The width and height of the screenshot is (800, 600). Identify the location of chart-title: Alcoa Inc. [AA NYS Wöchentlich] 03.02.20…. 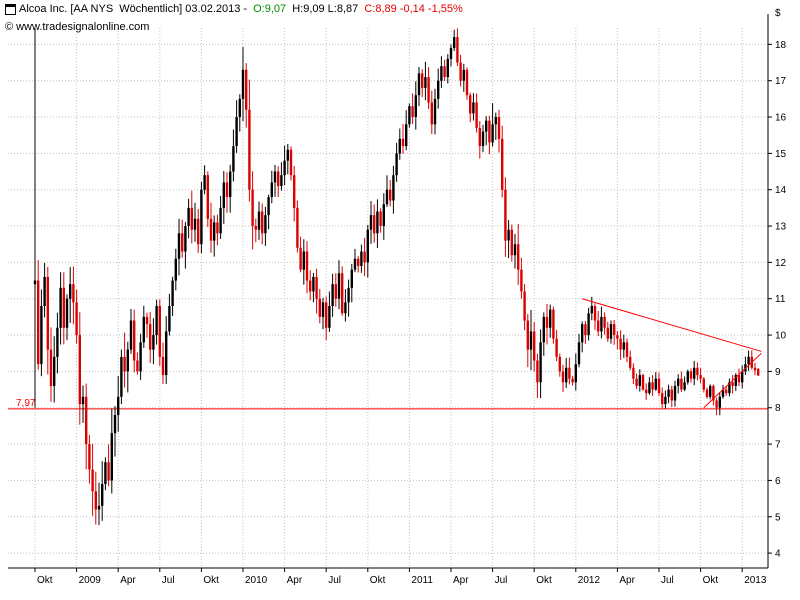
(135, 9).